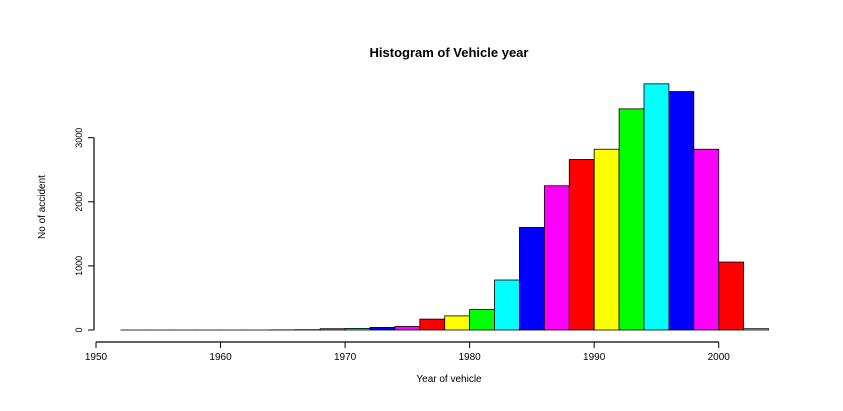 The width and height of the screenshot is (843, 411). I want to click on y-tick-label: 2000, so click(79, 202).